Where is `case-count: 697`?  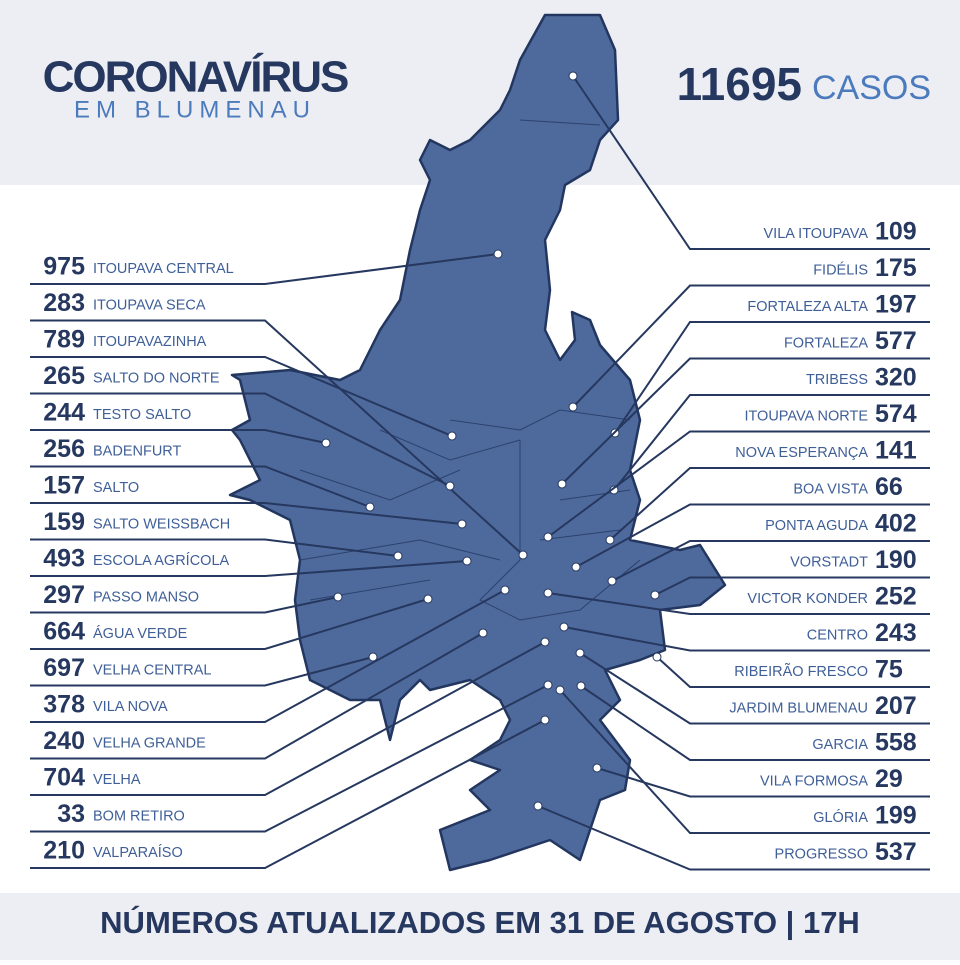
case-count: 697 is located at coordinates (64, 668).